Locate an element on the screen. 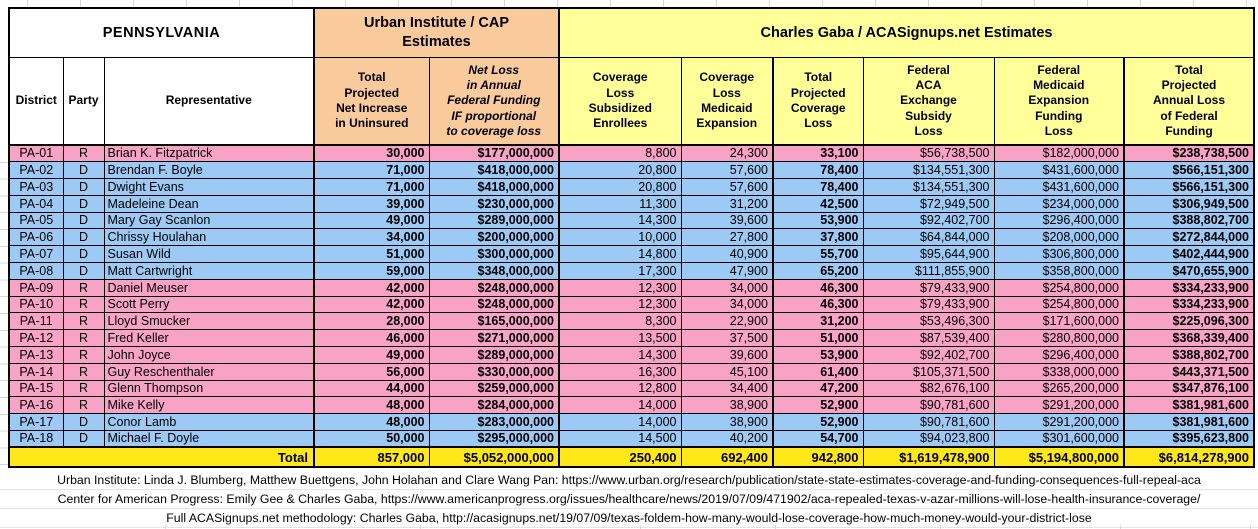 Image resolution: width=1258 pixels, height=529 pixels. total-coverage-loss-cell: 52,900 is located at coordinates (818, 405).